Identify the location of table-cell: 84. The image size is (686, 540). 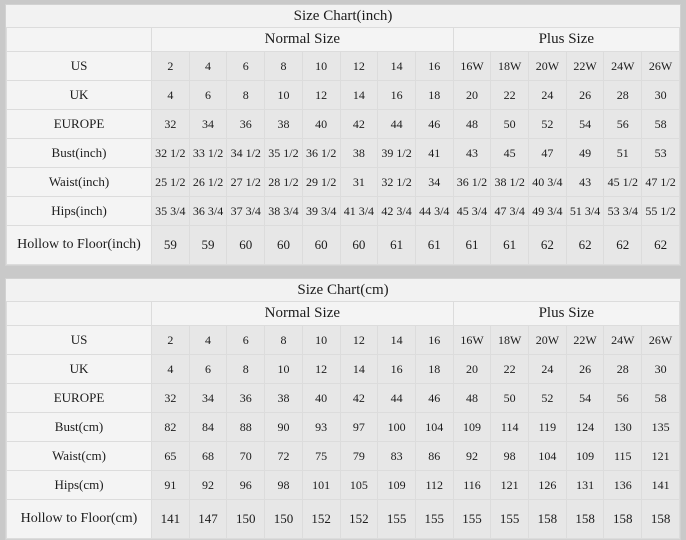
(208, 427).